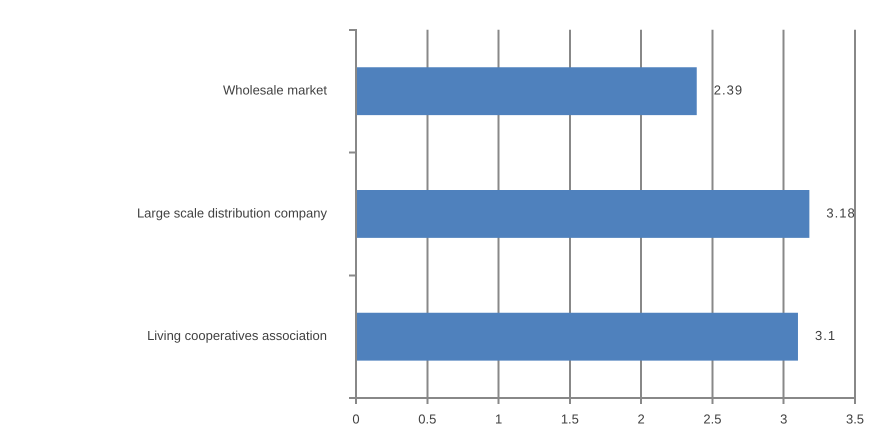  What do you see at coordinates (712, 418) in the screenshot?
I see `x-tick-label: 2.5` at bounding box center [712, 418].